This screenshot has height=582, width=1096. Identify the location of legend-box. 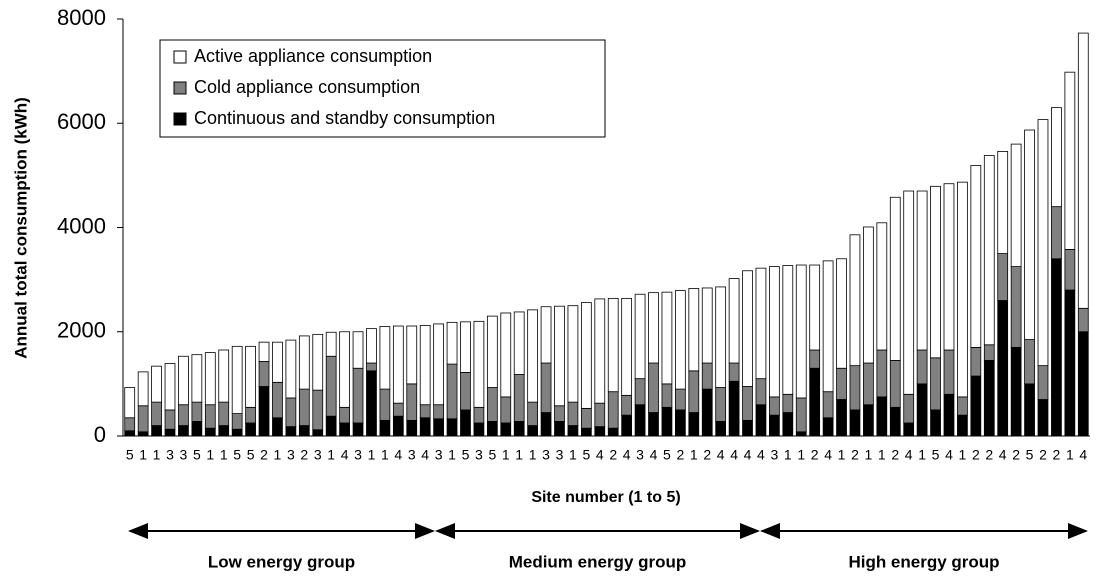
(382, 88).